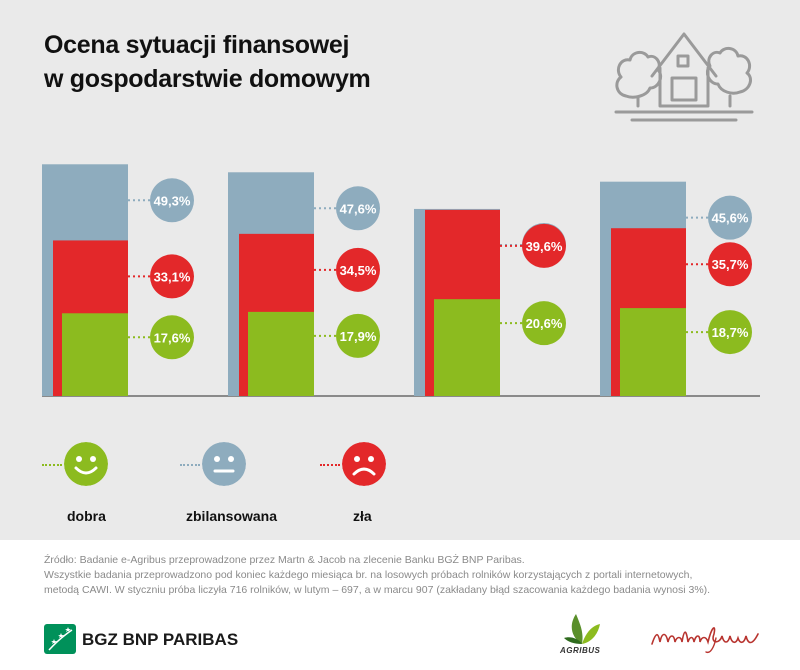 The height and width of the screenshot is (670, 800). I want to click on bnp-stars-icon, so click(60, 639).